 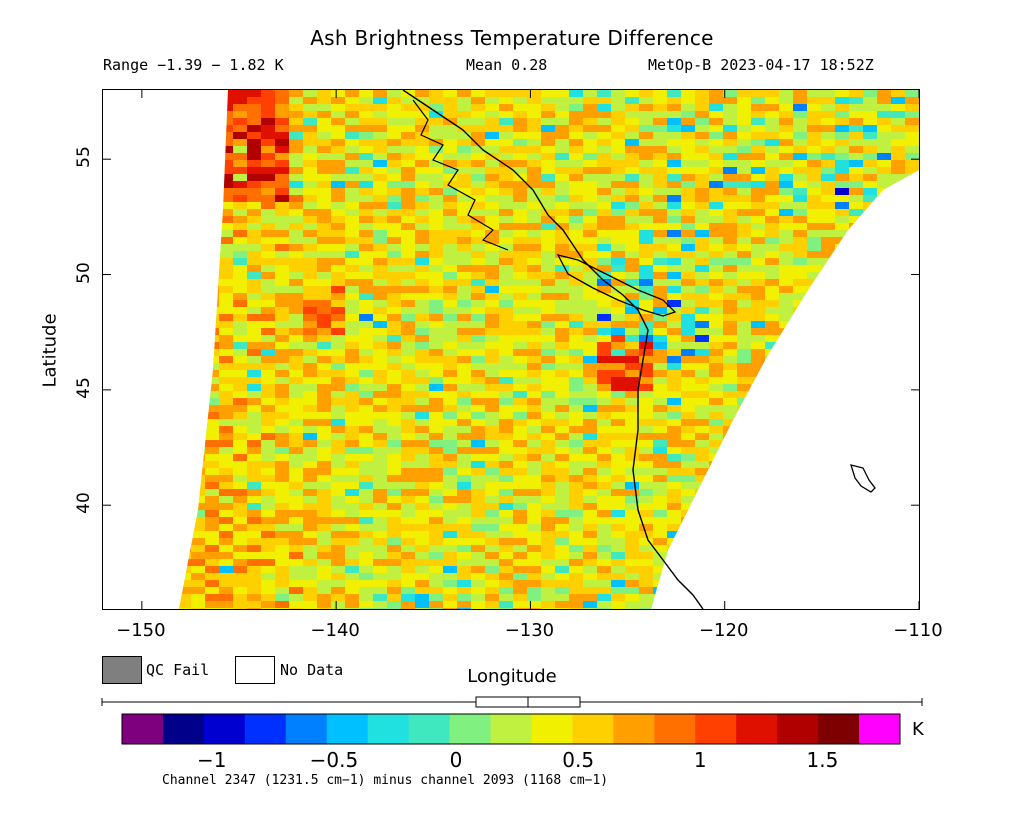 I want to click on y-tick-label: 45, so click(x=84, y=388).